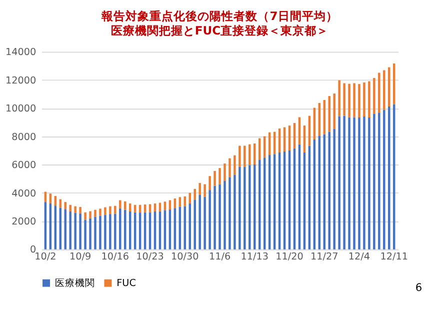  What do you see at coordinates (21, 109) in the screenshot?
I see `y-tick-label: 10000` at bounding box center [21, 109].